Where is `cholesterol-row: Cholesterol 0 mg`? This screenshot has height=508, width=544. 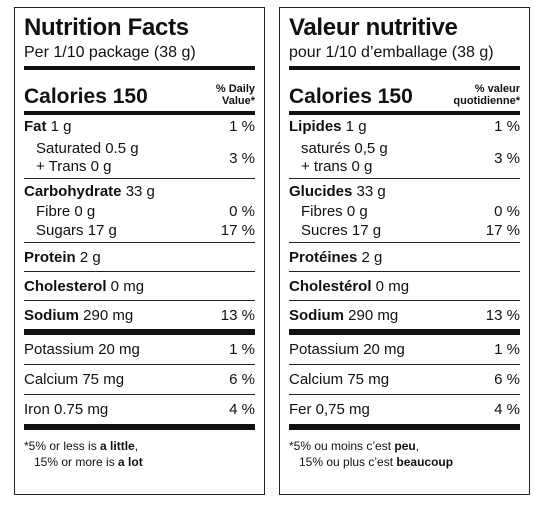
cholesterol-row: Cholesterol 0 mg is located at coordinates (139, 286).